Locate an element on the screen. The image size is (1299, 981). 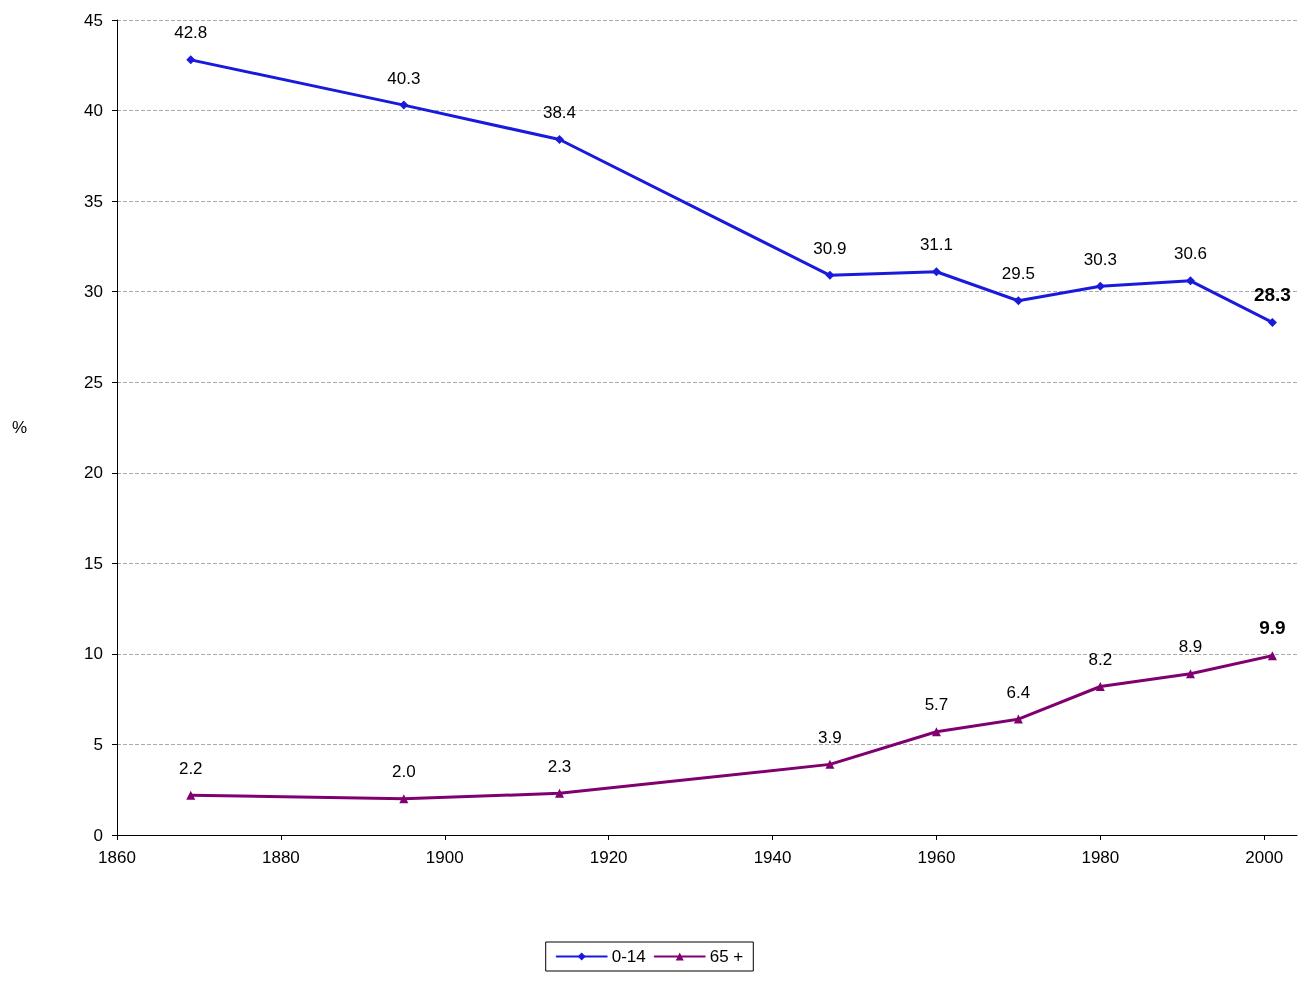
x-tick-label: 1860 is located at coordinates (117, 857).